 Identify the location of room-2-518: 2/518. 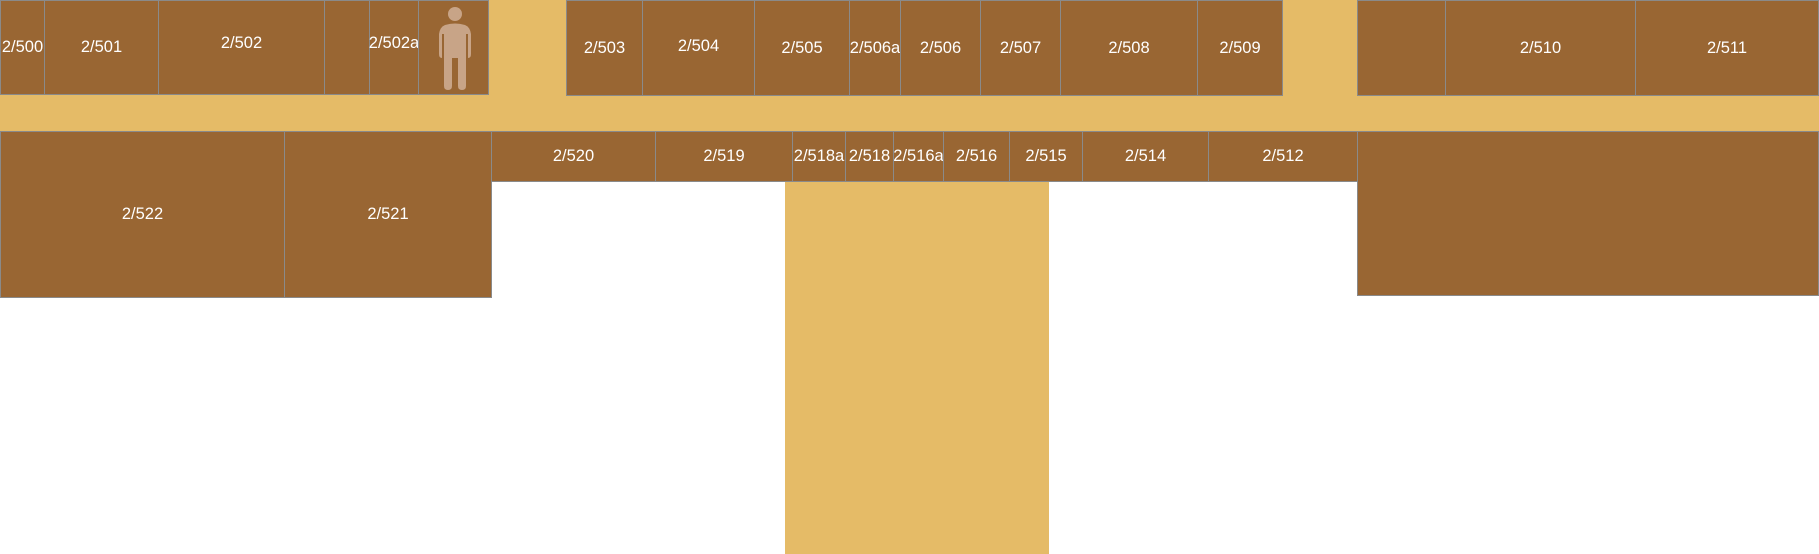
(869, 156).